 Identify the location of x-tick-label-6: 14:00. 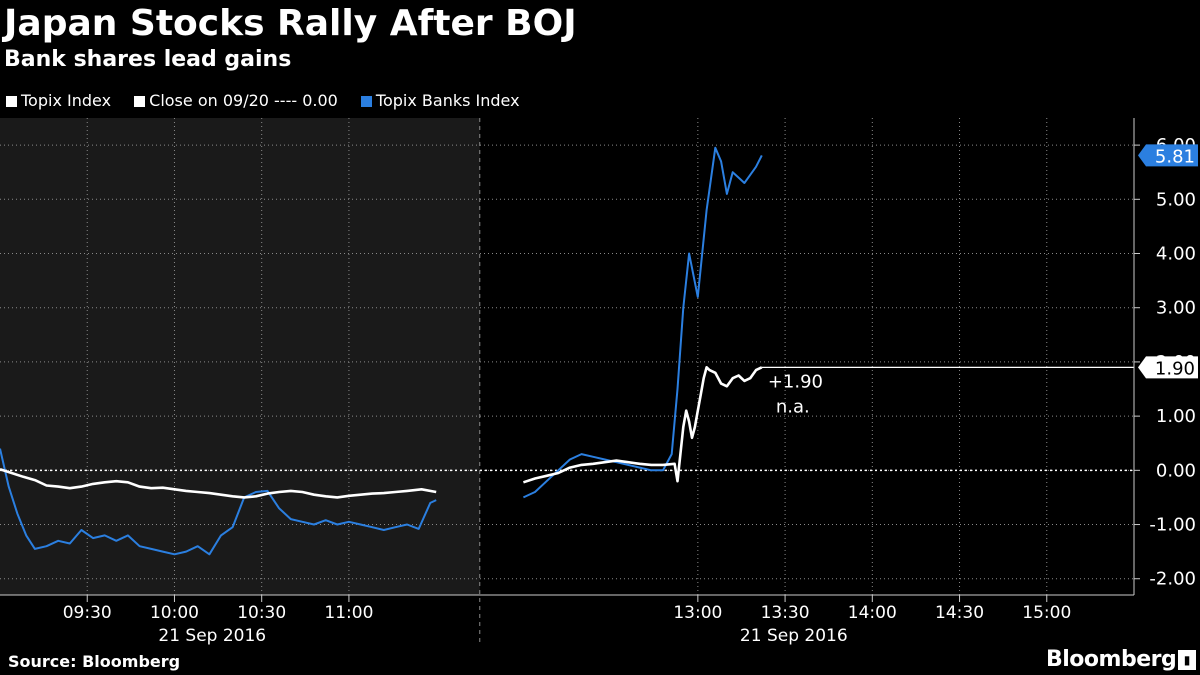
(872, 613).